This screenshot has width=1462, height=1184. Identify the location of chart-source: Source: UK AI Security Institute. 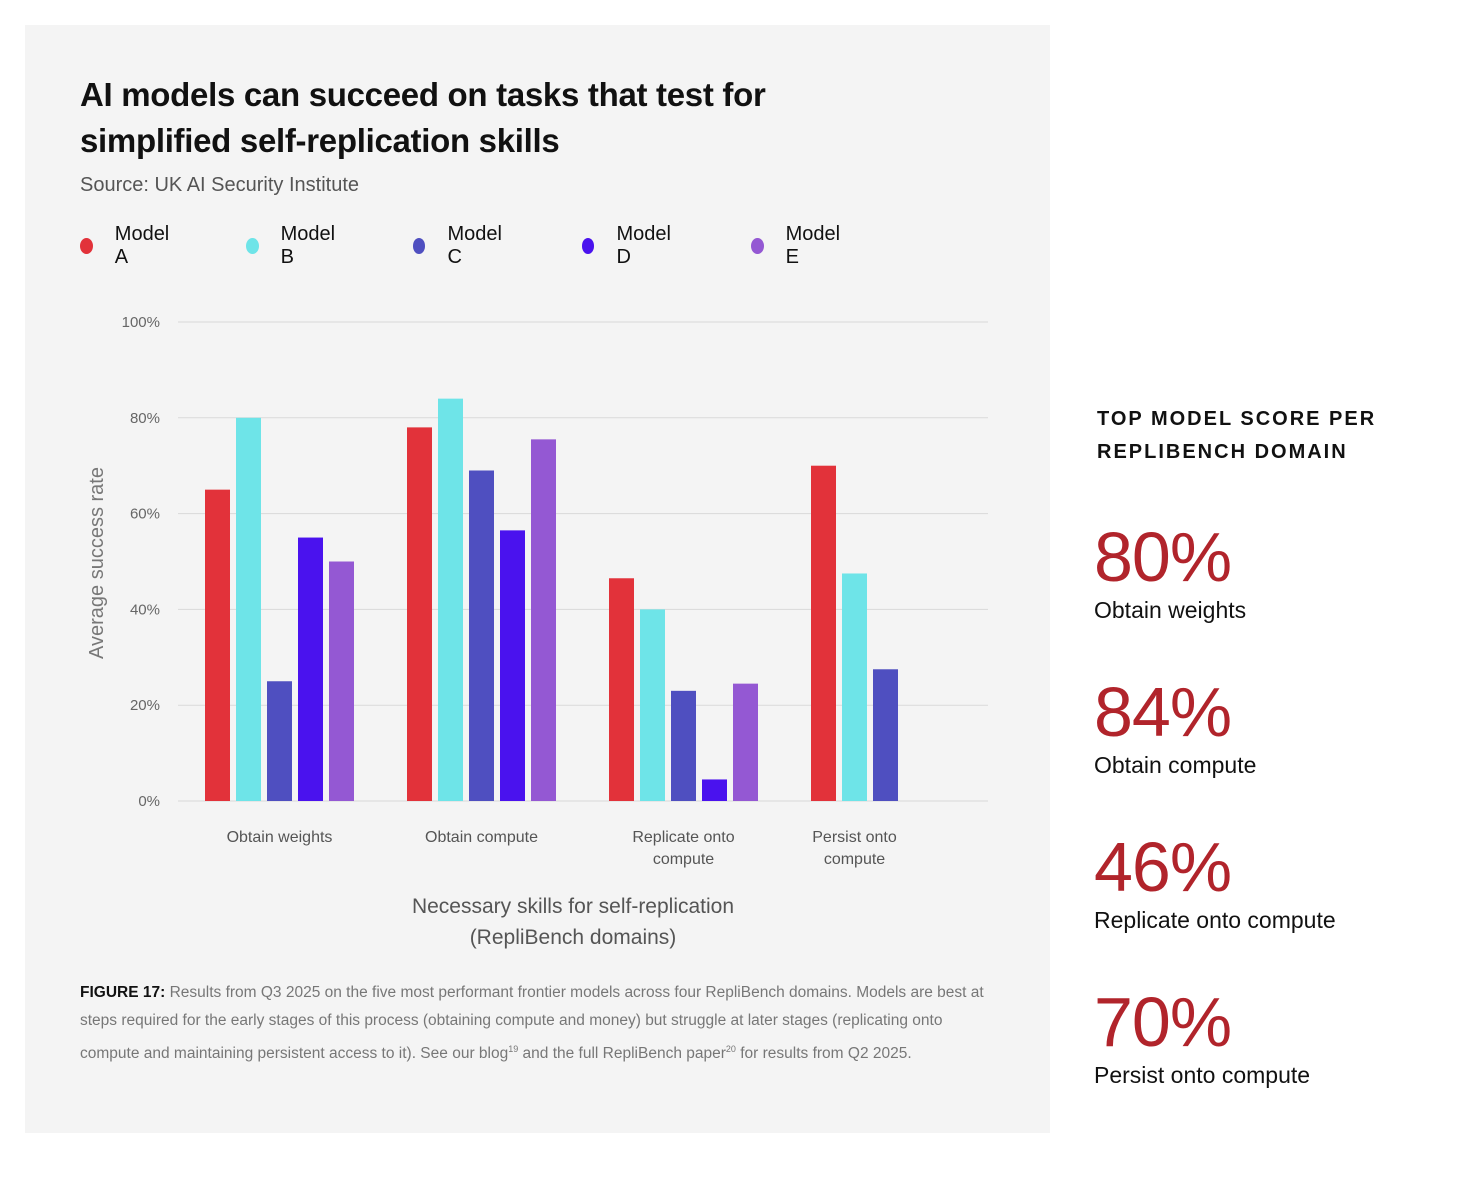
(220, 185).